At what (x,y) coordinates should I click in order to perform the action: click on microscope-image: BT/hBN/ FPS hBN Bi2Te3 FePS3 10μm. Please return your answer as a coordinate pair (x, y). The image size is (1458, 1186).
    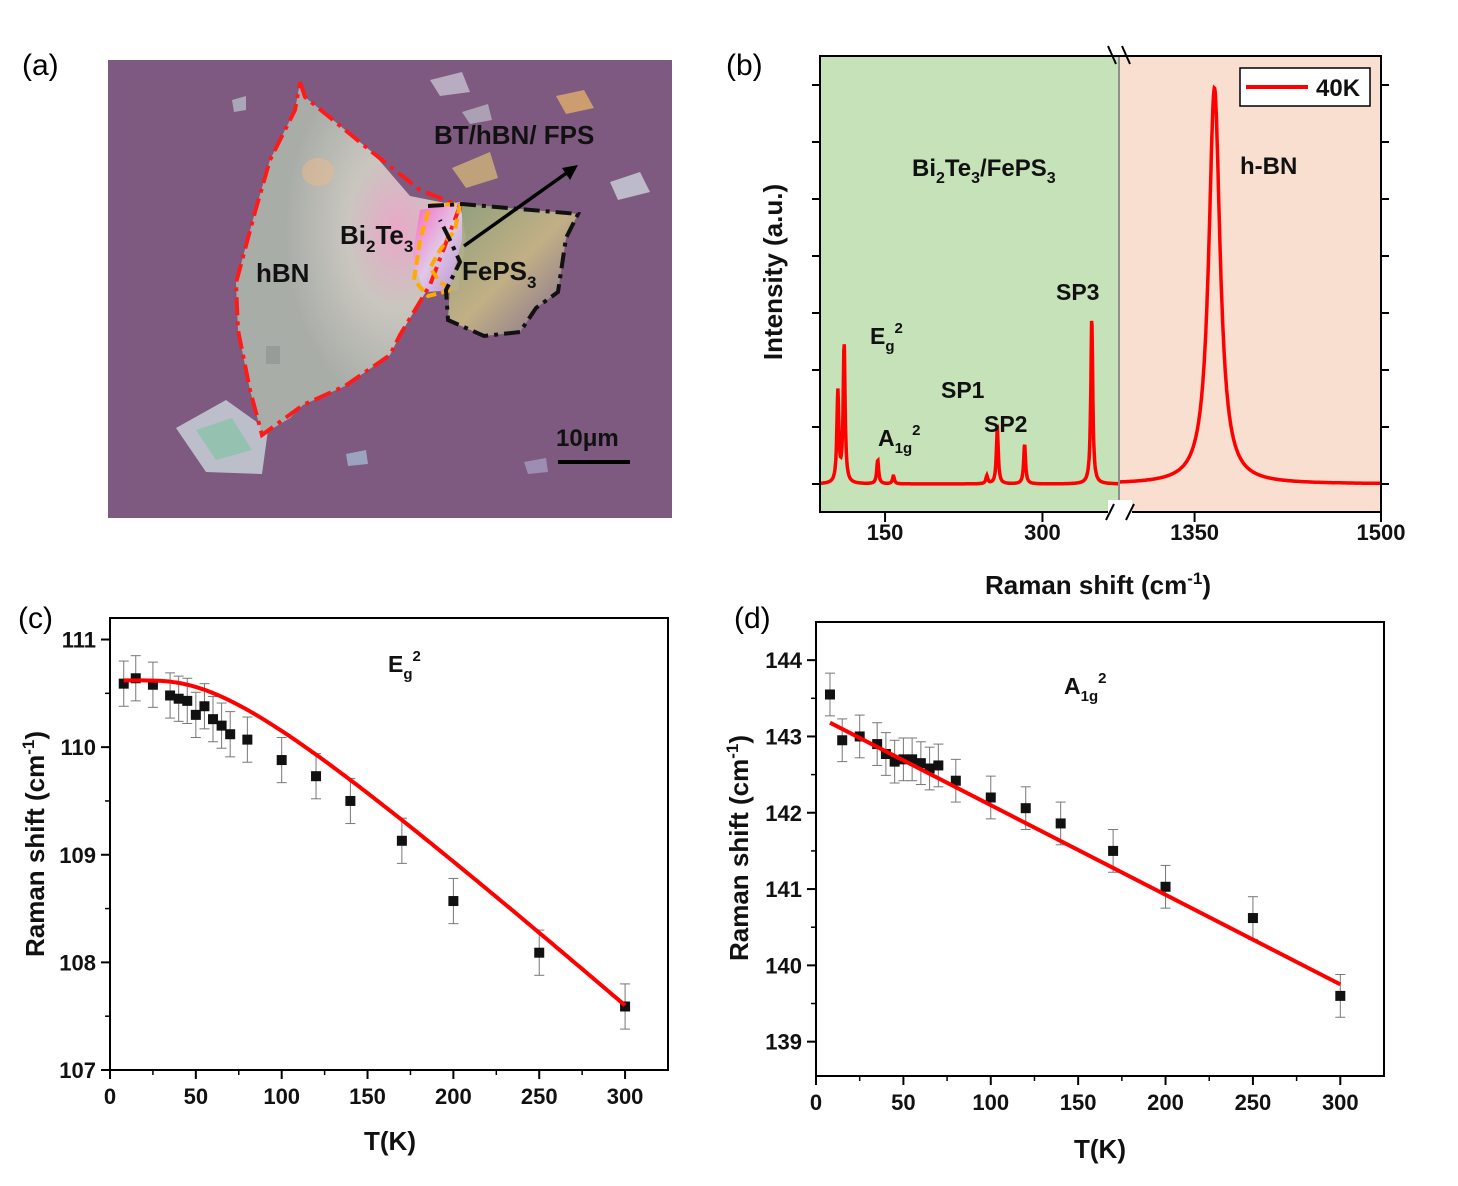
    Looking at the image, I should click on (390, 289).